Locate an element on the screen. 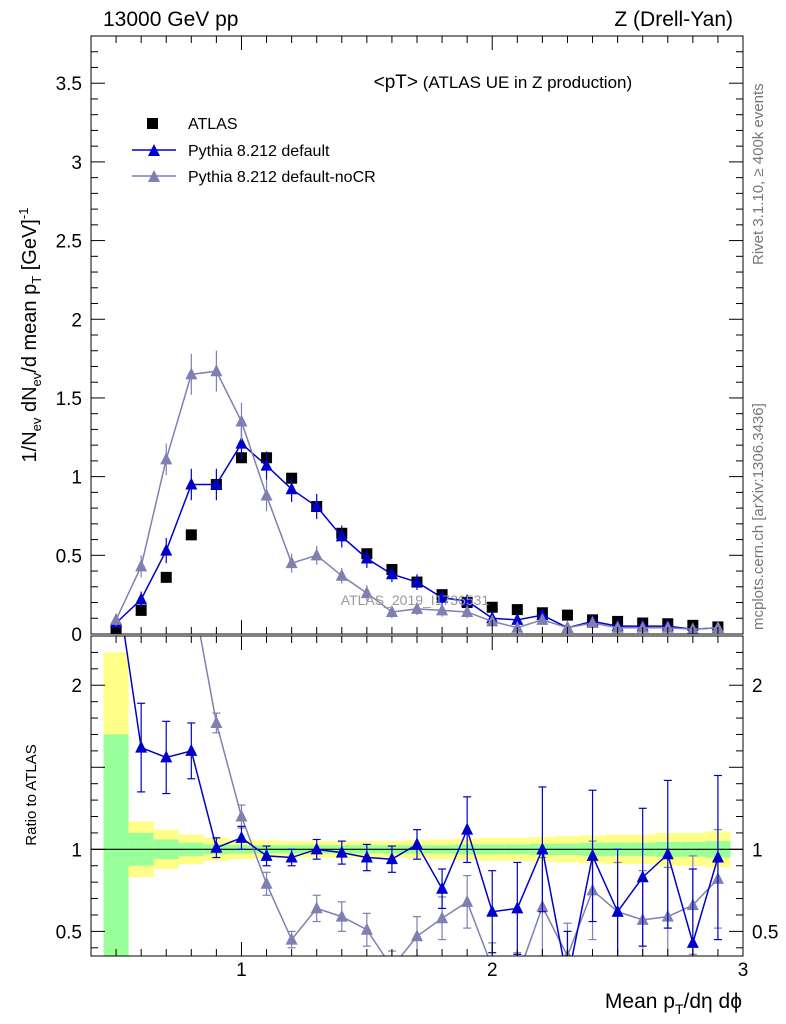  ratio-y-tick-label: 2 is located at coordinates (76, 686).